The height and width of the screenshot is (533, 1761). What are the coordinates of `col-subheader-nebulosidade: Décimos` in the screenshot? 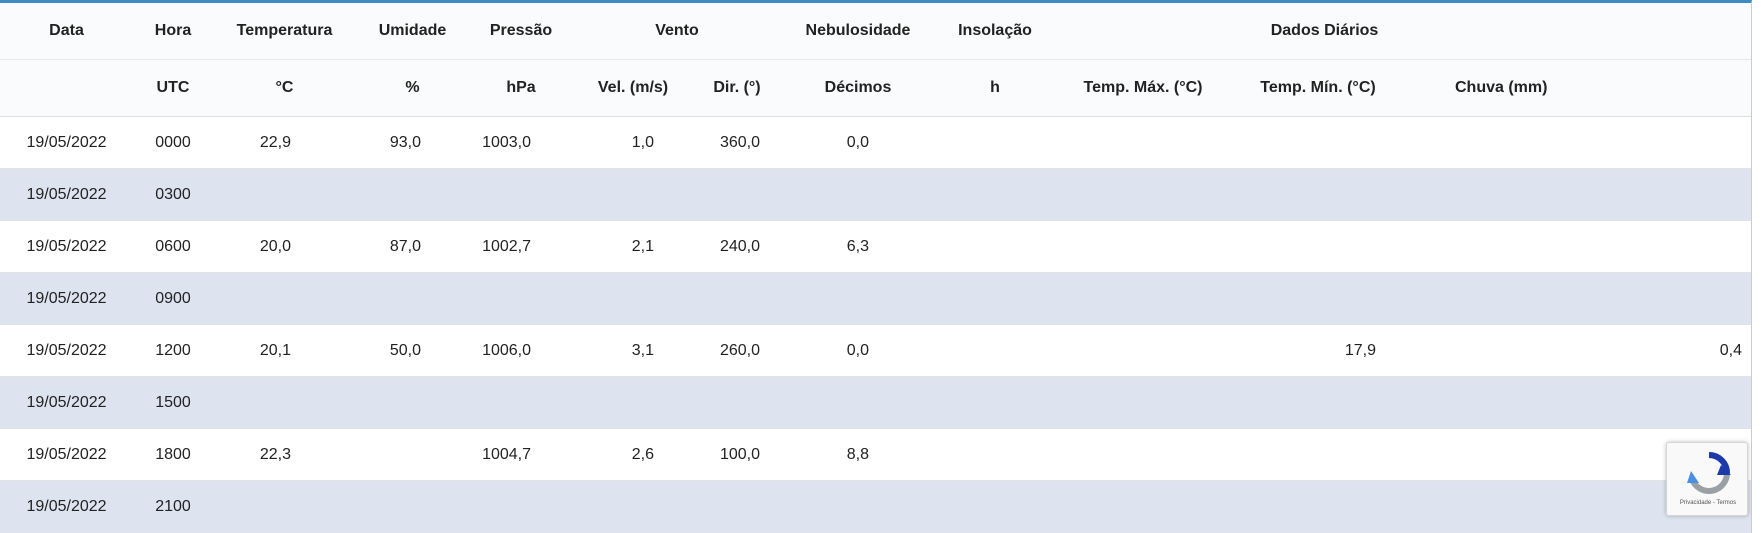 It's located at (858, 88).